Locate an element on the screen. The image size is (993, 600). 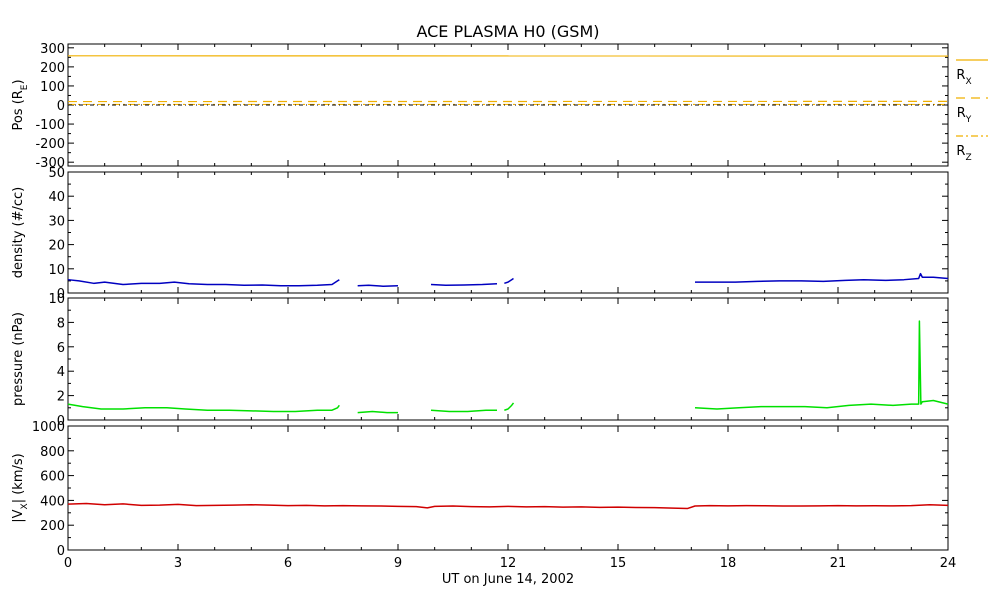
x-tick-label: 15 is located at coordinates (618, 563).